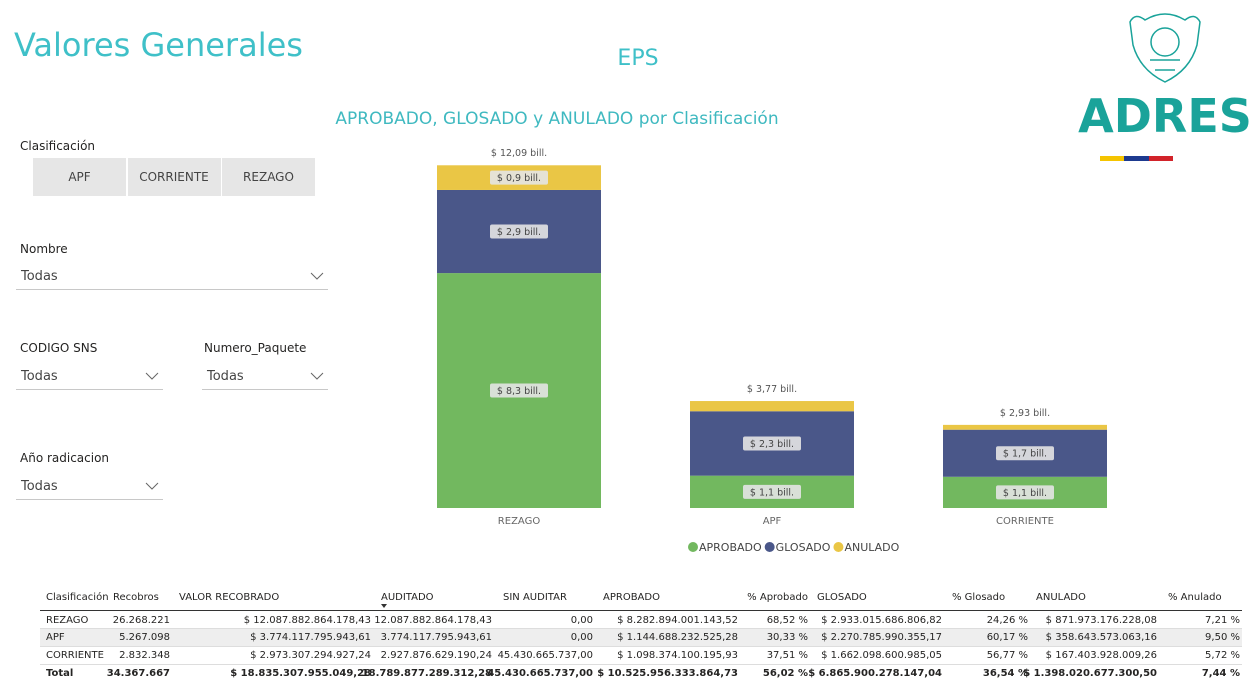 This screenshot has width=1257, height=679. What do you see at coordinates (39, 376) in the screenshot?
I see `dropdown-value: Todas` at bounding box center [39, 376].